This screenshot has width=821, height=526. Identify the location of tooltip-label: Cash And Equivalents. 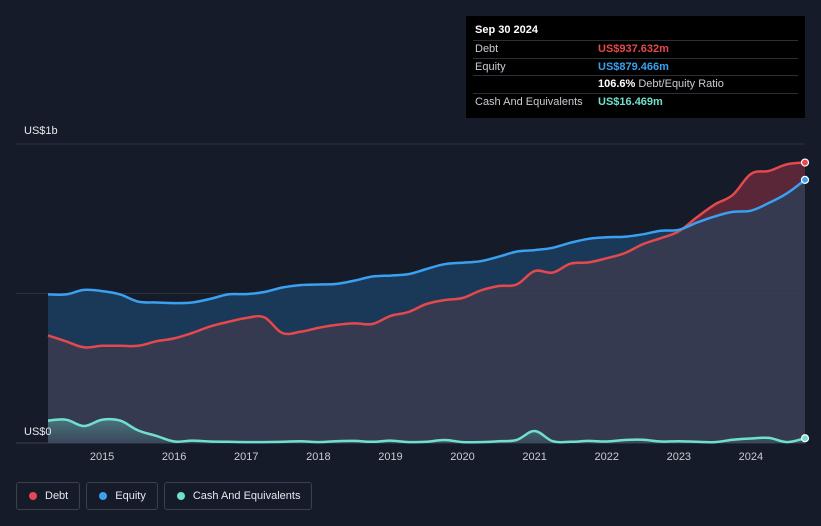
(529, 101).